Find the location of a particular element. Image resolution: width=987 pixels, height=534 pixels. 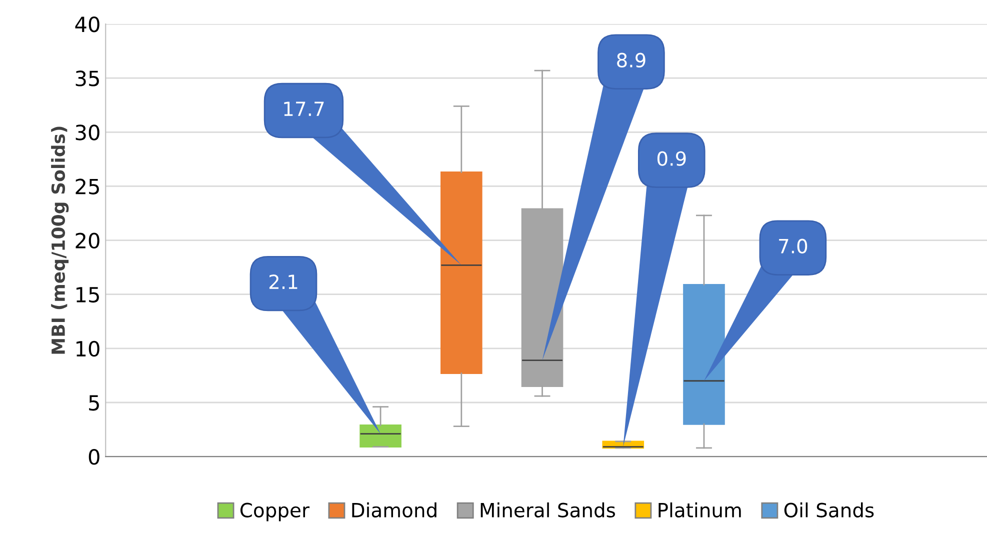

legend-label: Mineral Sands is located at coordinates (548, 510).